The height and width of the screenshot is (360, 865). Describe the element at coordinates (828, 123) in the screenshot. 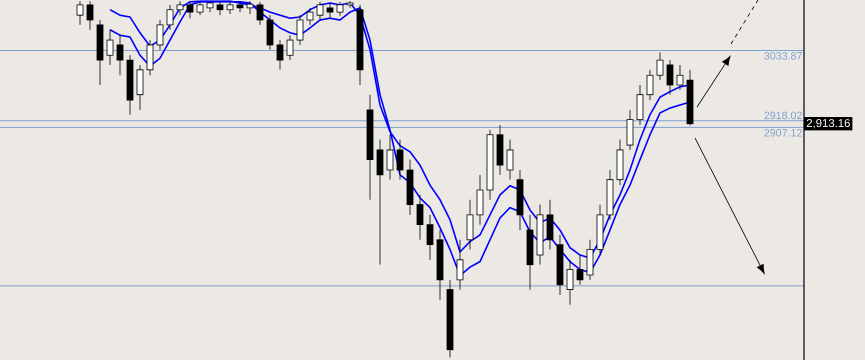

I see `text: 2,913.16` at that location.